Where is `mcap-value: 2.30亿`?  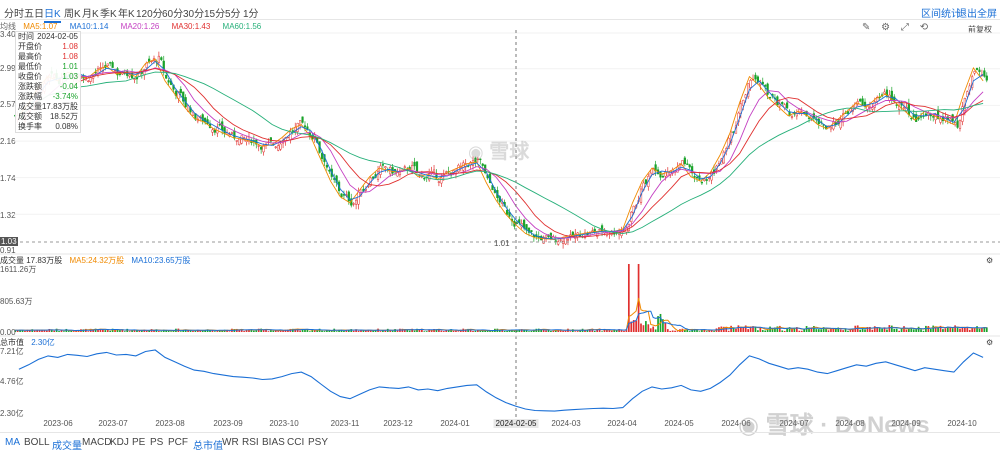 mcap-value: 2.30亿 is located at coordinates (43, 342).